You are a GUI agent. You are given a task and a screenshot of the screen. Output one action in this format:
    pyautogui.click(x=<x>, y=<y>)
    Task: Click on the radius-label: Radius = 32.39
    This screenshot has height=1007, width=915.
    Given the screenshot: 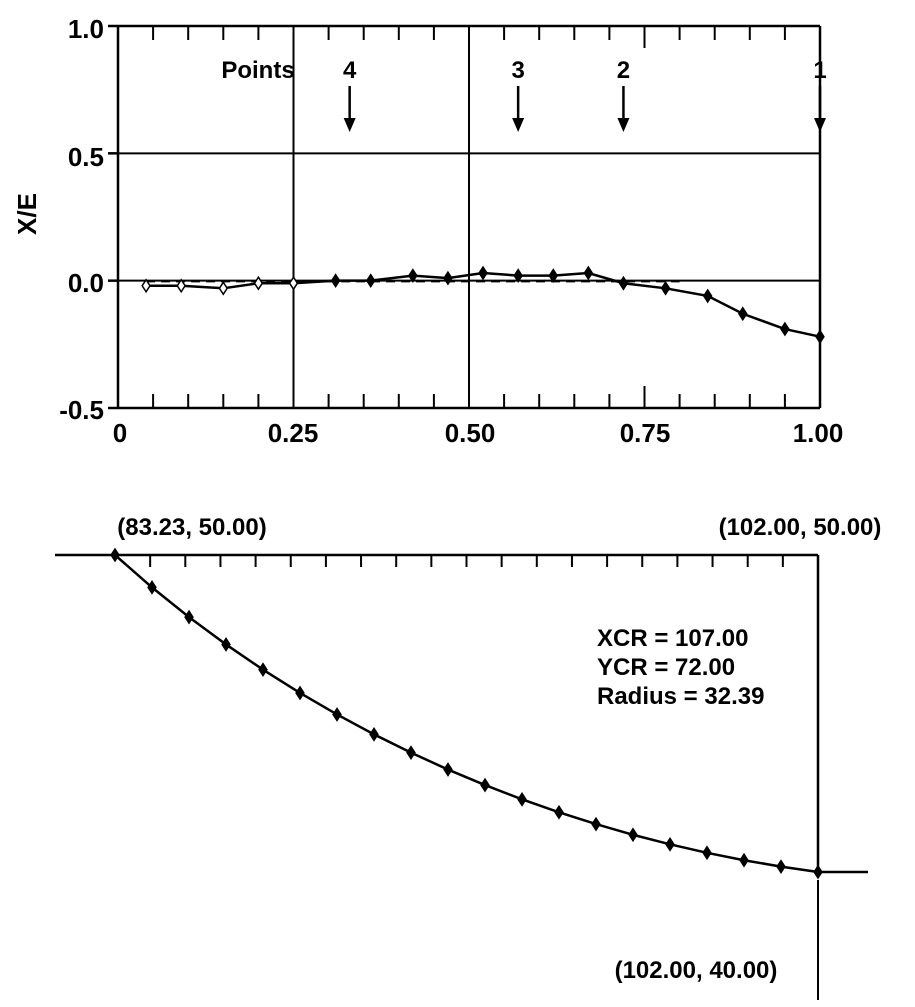 What is the action you would take?
    pyautogui.click(x=680, y=696)
    